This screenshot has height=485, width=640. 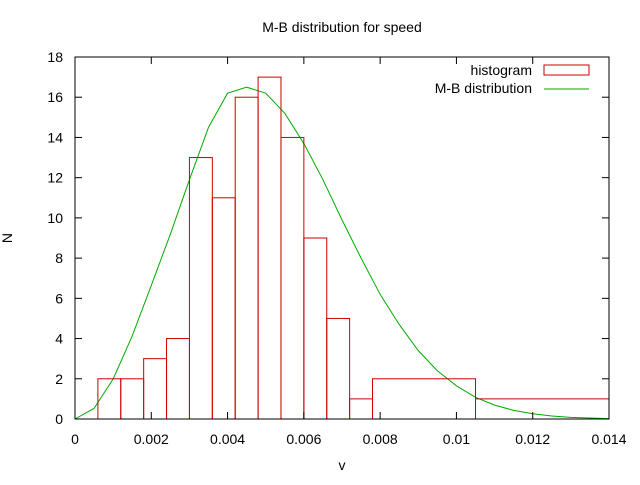 What do you see at coordinates (342, 465) in the screenshot?
I see `x-axis-label: v` at bounding box center [342, 465].